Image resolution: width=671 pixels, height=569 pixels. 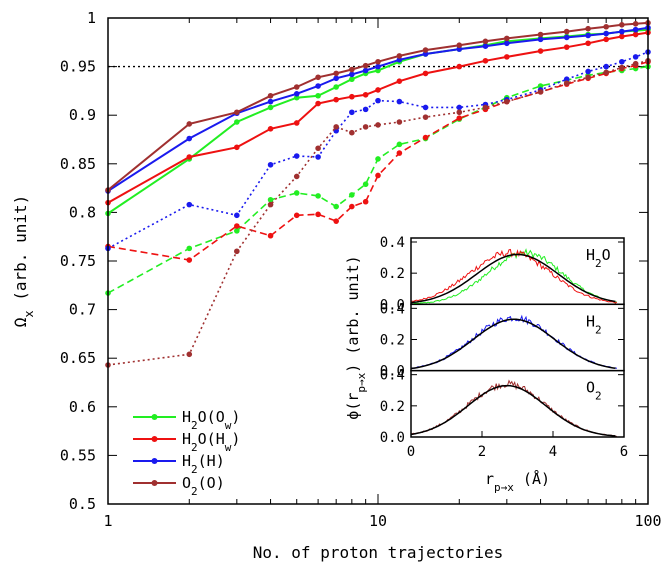 What do you see at coordinates (594, 324) in the screenshot?
I see `inset-panel-label-1: H2` at bounding box center [594, 324].